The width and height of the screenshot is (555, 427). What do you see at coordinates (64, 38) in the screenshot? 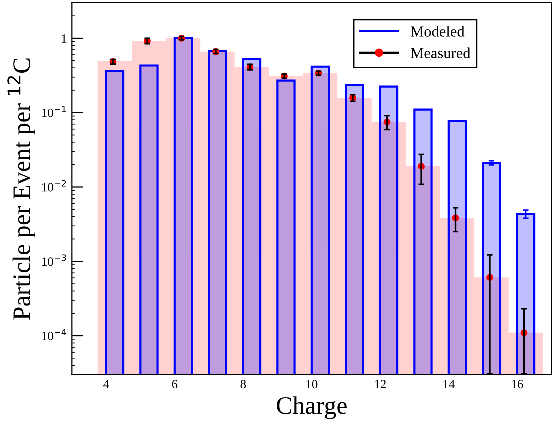
I see `y-tick-label: 1` at bounding box center [64, 38].